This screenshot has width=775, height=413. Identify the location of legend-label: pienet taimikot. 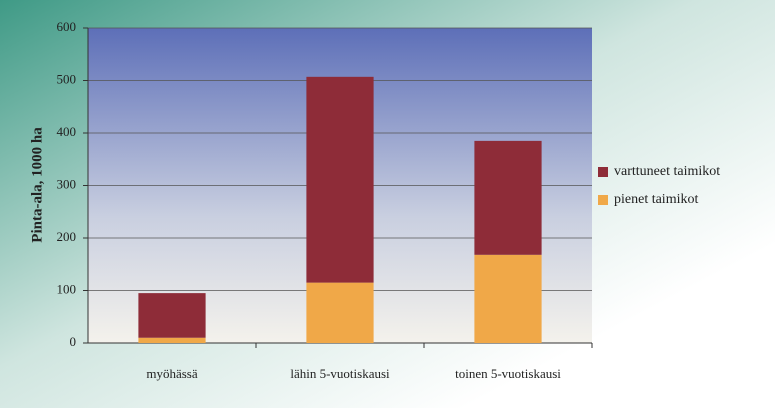
(656, 199).